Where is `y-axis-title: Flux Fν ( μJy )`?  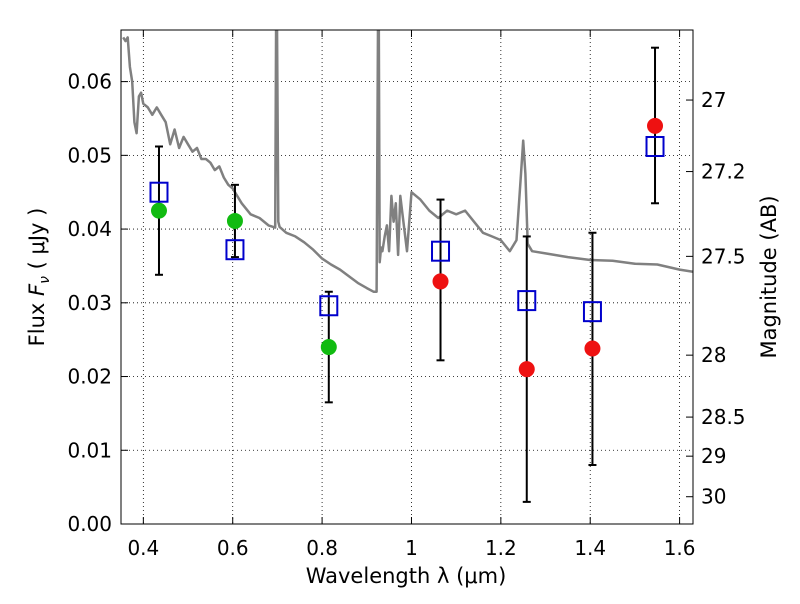 y-axis-title: Flux Fν ( μJy ) is located at coordinates (39, 277).